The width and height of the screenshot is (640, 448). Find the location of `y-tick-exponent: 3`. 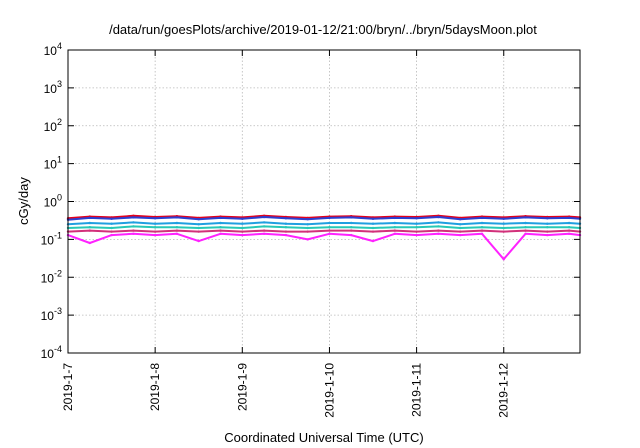

y-tick-exponent: 3 is located at coordinates (59, 84).